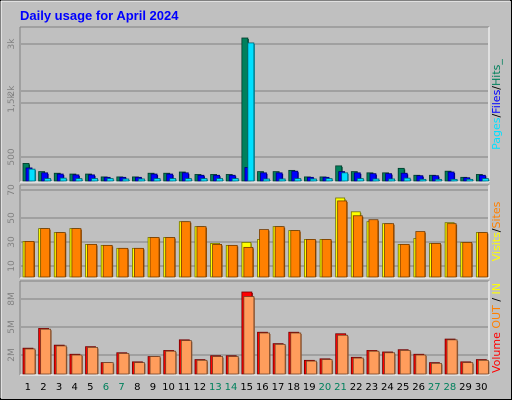 The width and height of the screenshot is (512, 400). Describe the element at coordinates (371, 387) in the screenshot. I see `x-tick-label-day-23: 23` at that location.